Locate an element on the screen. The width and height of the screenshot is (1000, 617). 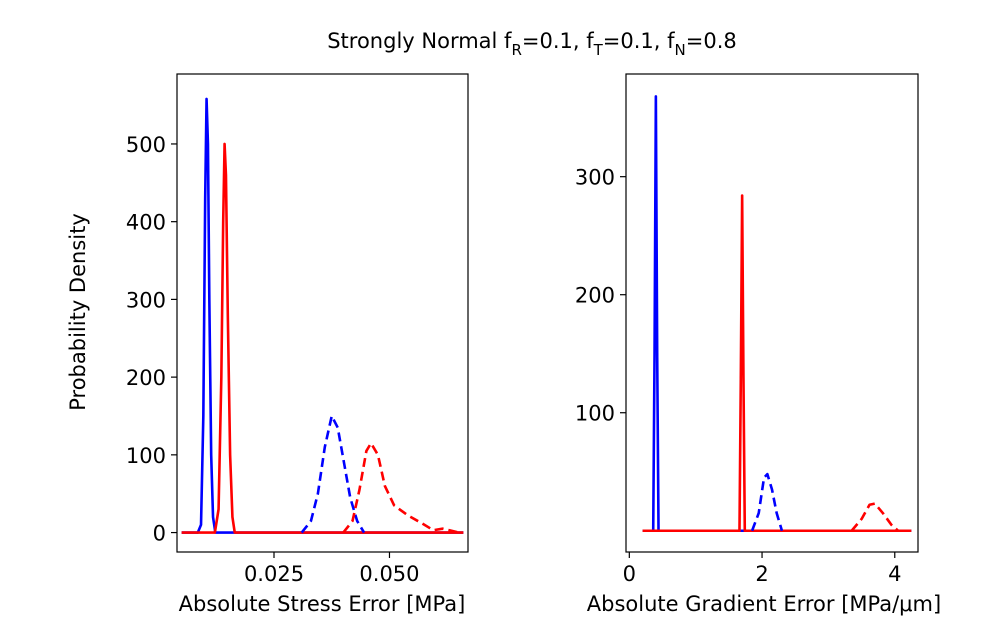
y-ticks: 100 200 300 is located at coordinates (600, 296).